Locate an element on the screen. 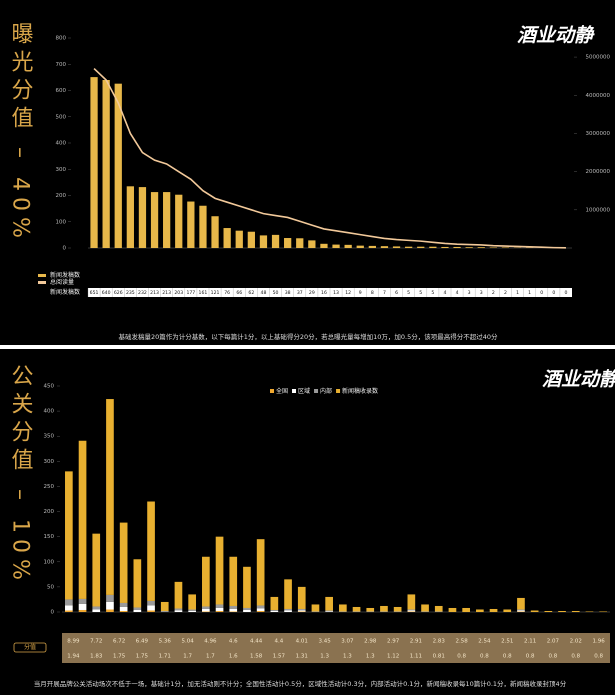  score-cell: 1.96 is located at coordinates (598, 642).